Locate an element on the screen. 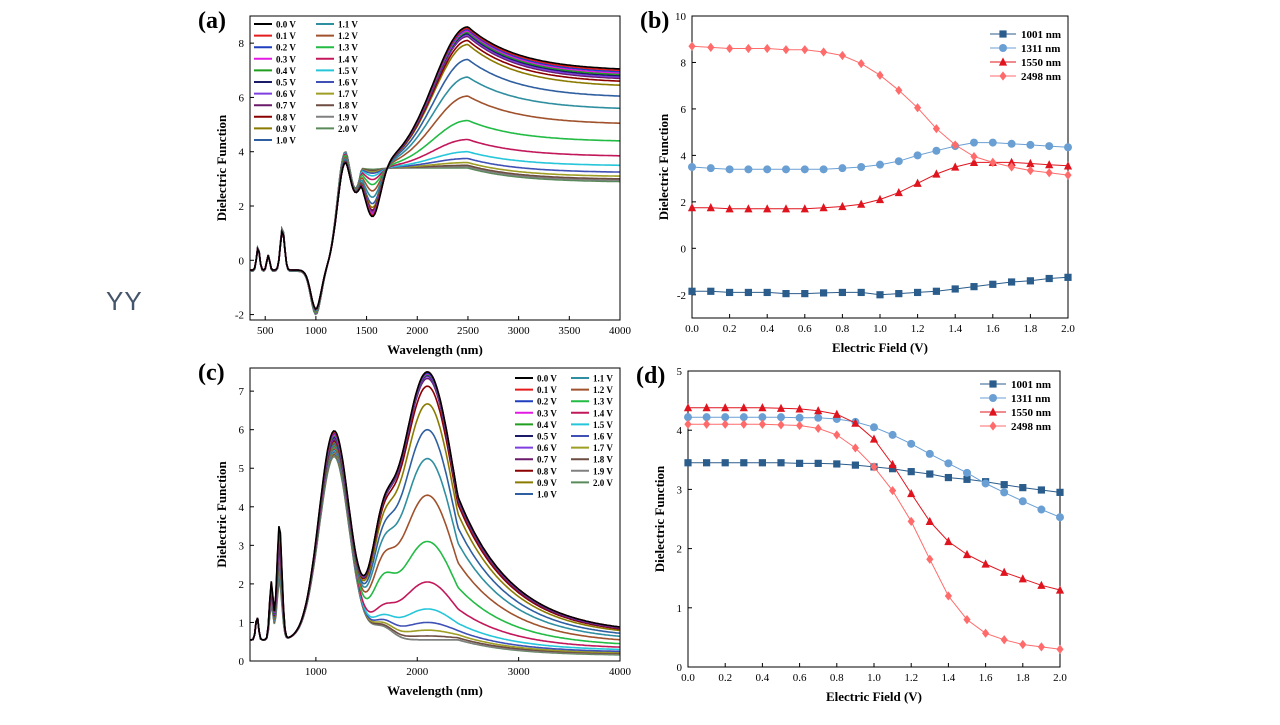 The width and height of the screenshot is (1280, 725). series-line-18V is located at coordinates (435, 233).